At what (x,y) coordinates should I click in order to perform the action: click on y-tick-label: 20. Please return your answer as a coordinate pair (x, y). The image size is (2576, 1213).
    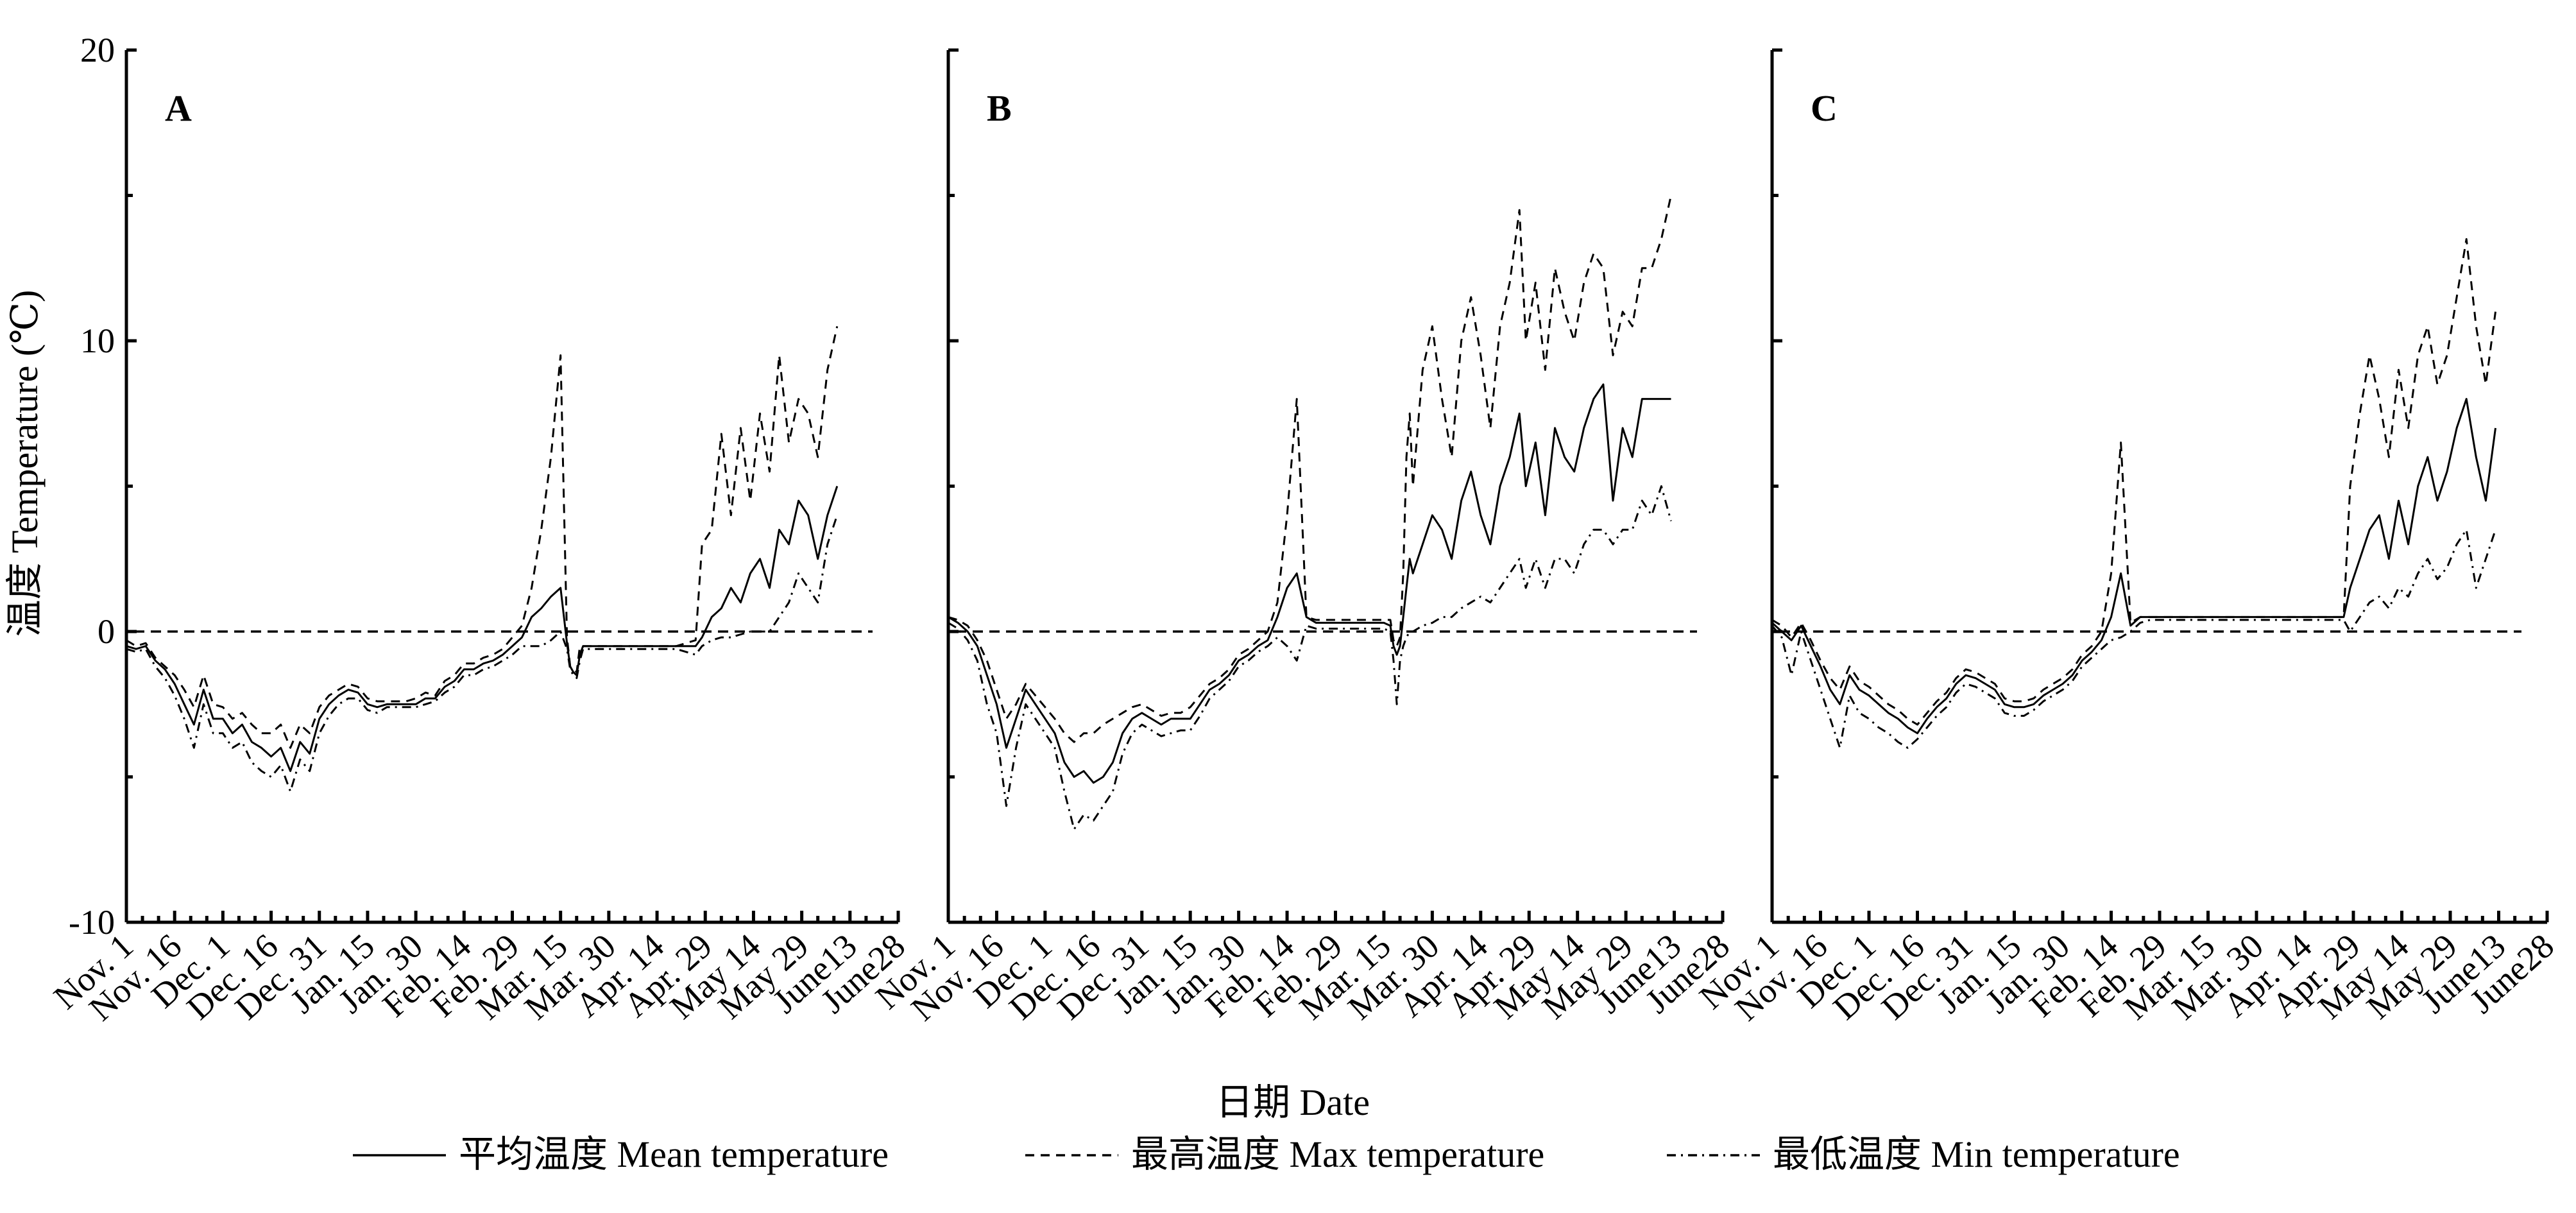
    Looking at the image, I should click on (97, 50).